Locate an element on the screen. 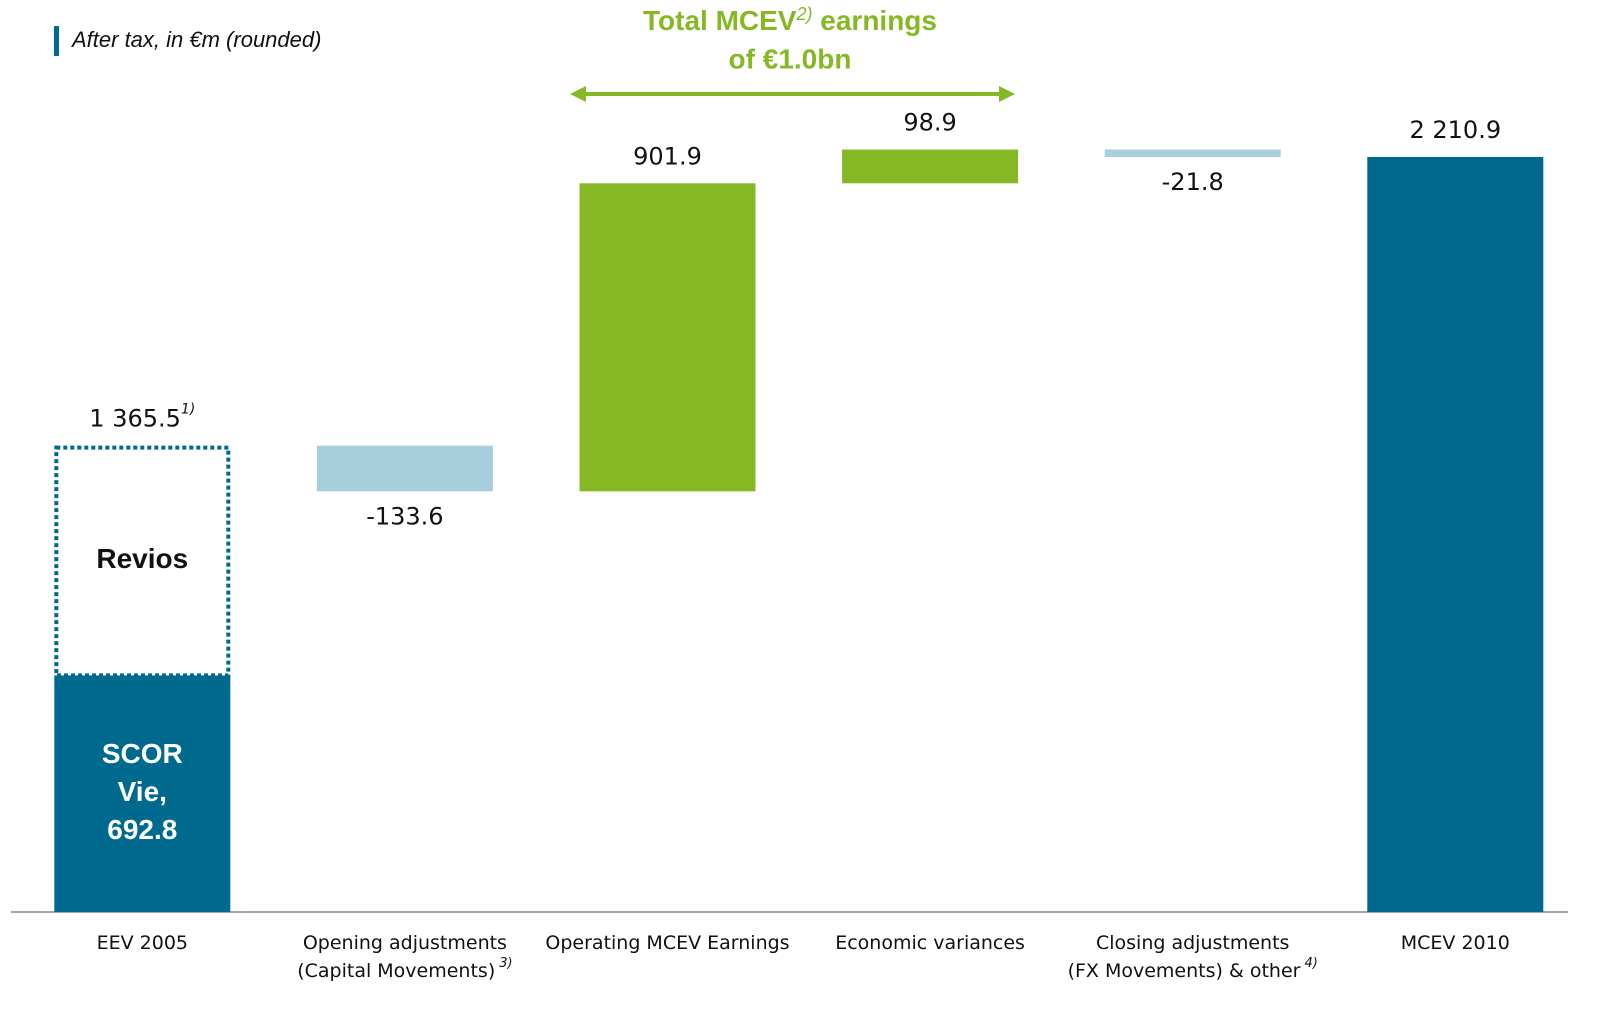 This screenshot has width=1610, height=1010. x-tick-label-text: EEV 2005 is located at coordinates (142, 943).